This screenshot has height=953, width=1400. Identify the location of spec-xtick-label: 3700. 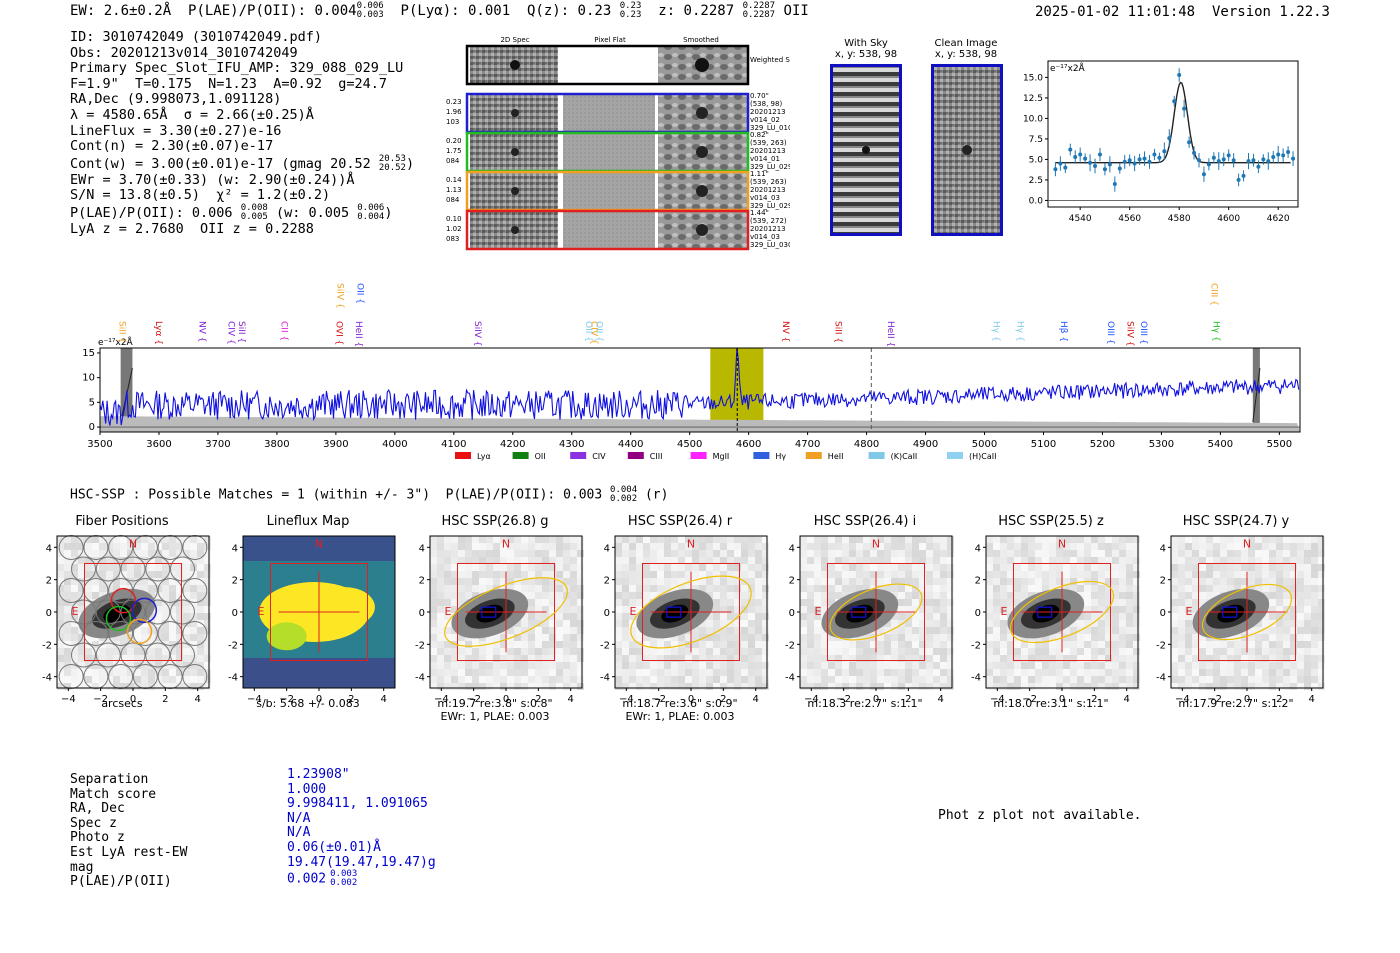
(217, 444).